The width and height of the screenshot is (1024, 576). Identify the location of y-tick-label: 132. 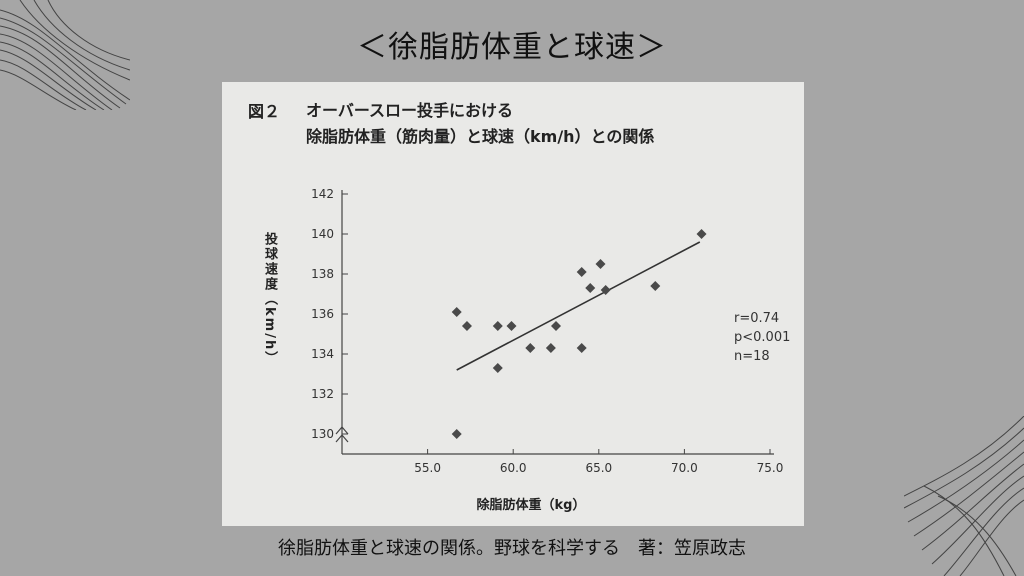
(322, 394).